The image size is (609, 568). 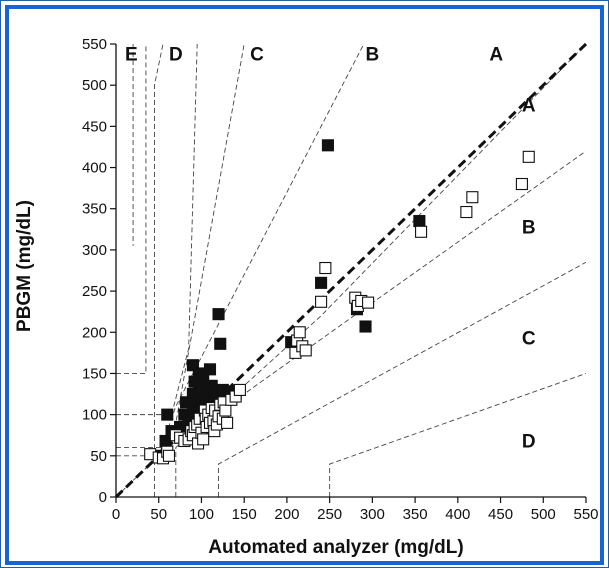 I want to click on x-tick-label: 250, so click(x=329, y=514).